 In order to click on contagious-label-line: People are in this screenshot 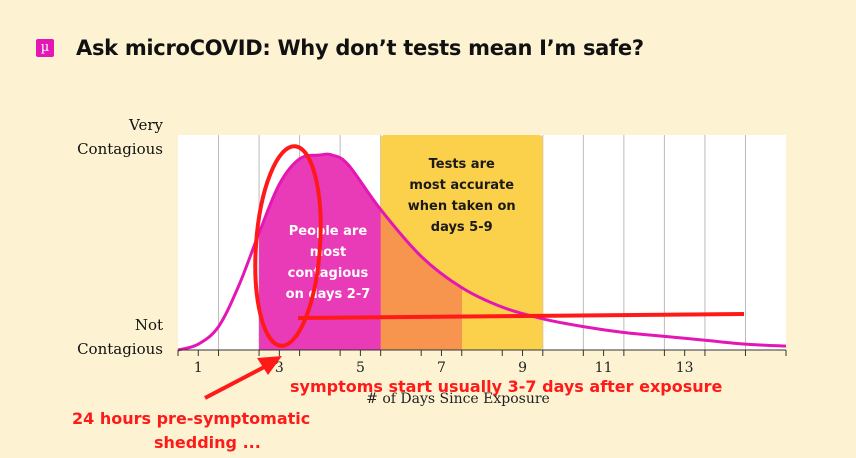, I will do `click(328, 231)`.